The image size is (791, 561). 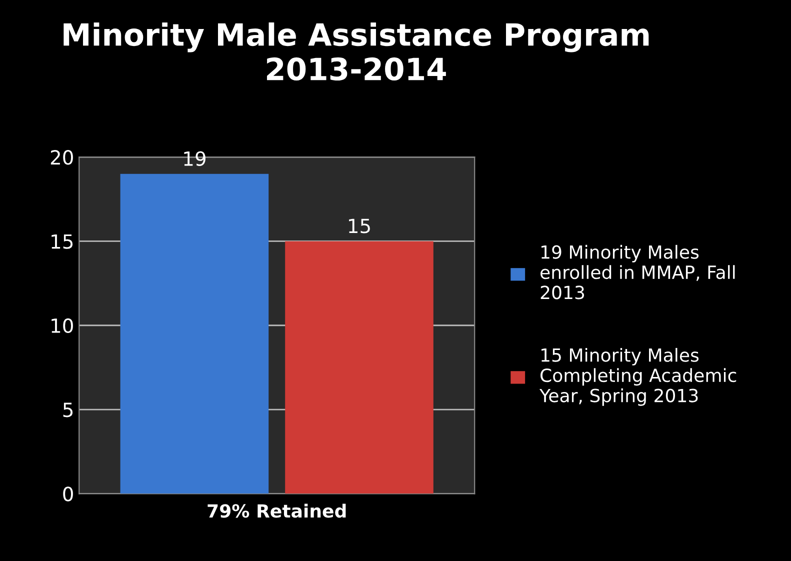 What do you see at coordinates (195, 158) in the screenshot?
I see `data-label: 19` at bounding box center [195, 158].